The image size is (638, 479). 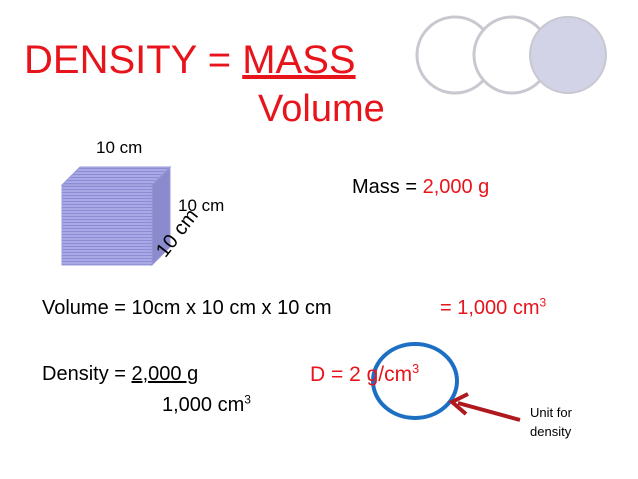 I want to click on density-label: Density =, so click(x=87, y=374).